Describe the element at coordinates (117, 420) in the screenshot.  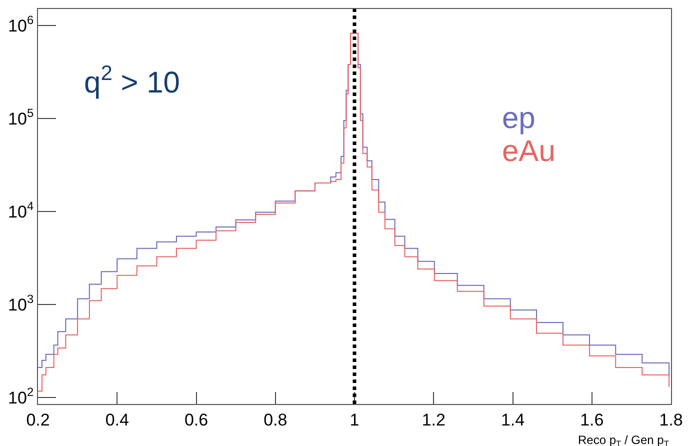
I see `x-tick-label: 0.4` at that location.